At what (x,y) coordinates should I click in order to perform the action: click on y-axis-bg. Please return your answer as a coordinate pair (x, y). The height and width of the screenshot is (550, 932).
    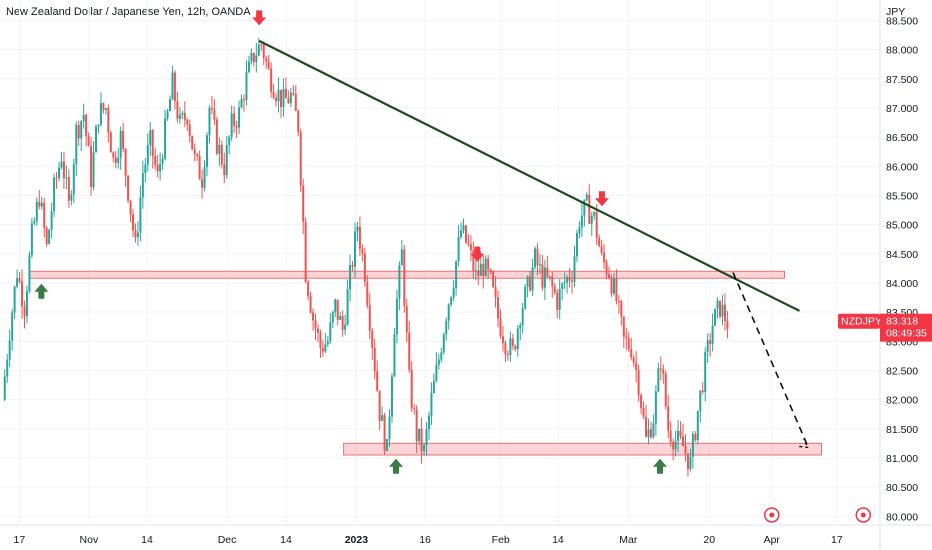
    Looking at the image, I should click on (906, 275).